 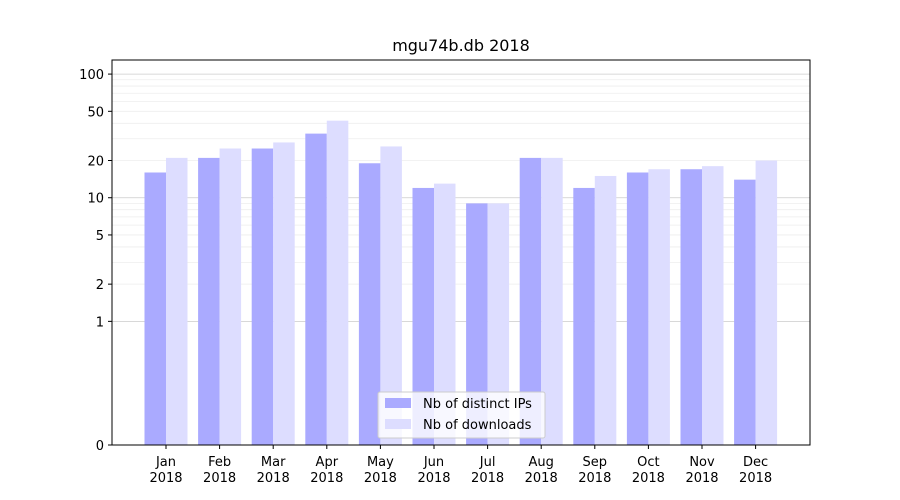 I want to click on x-tick-label-month: Jan, so click(x=165, y=462).